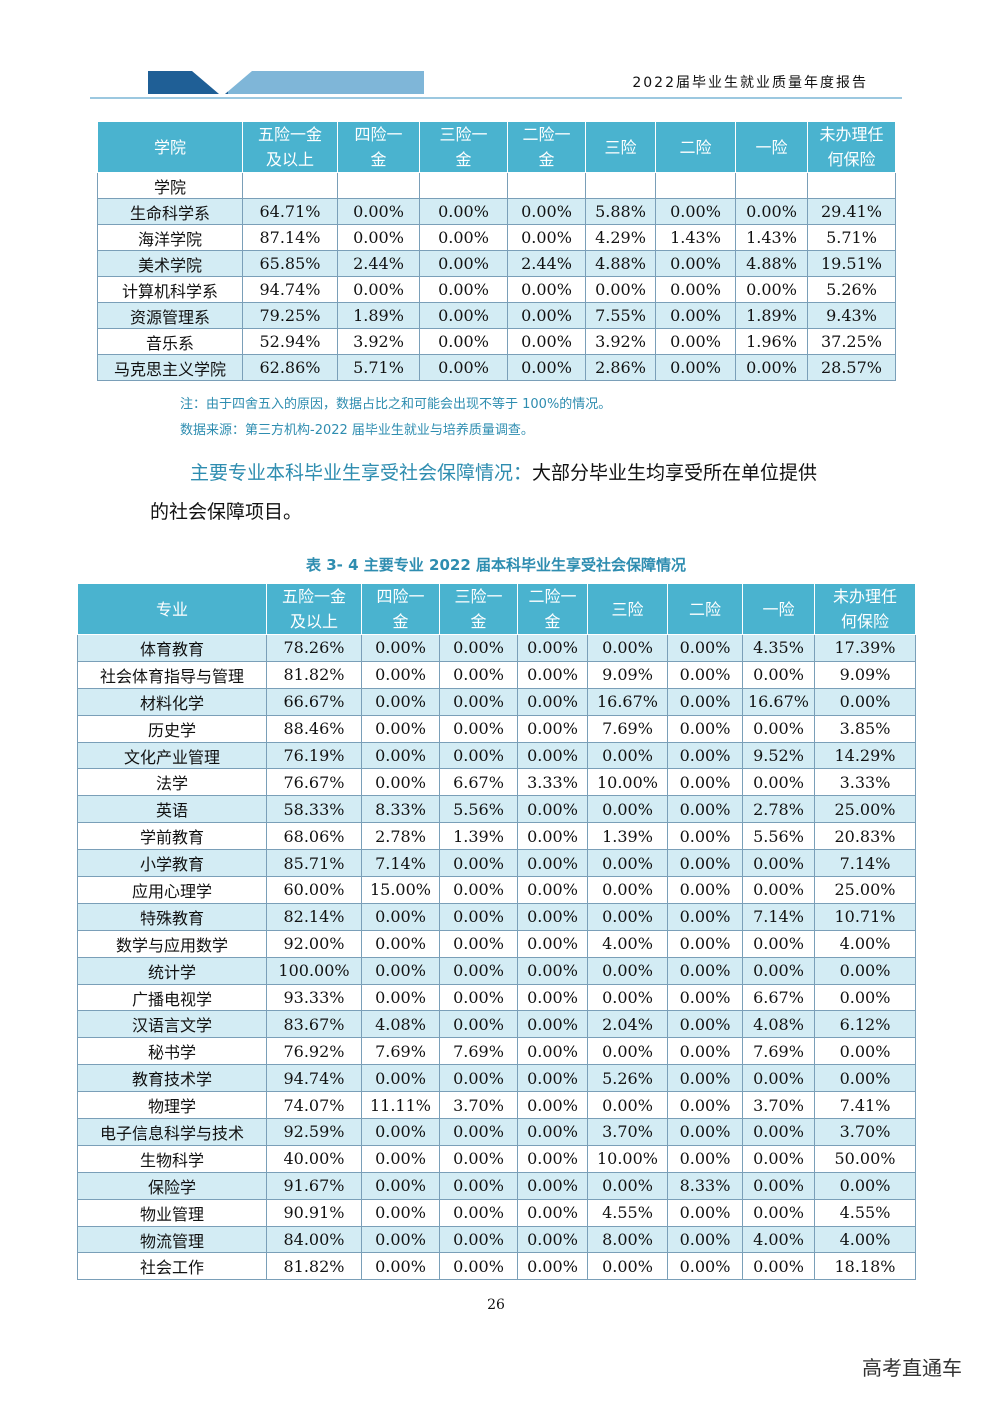 The width and height of the screenshot is (992, 1403). What do you see at coordinates (314, 890) in the screenshot?
I see `table-cell: 60.00%` at bounding box center [314, 890].